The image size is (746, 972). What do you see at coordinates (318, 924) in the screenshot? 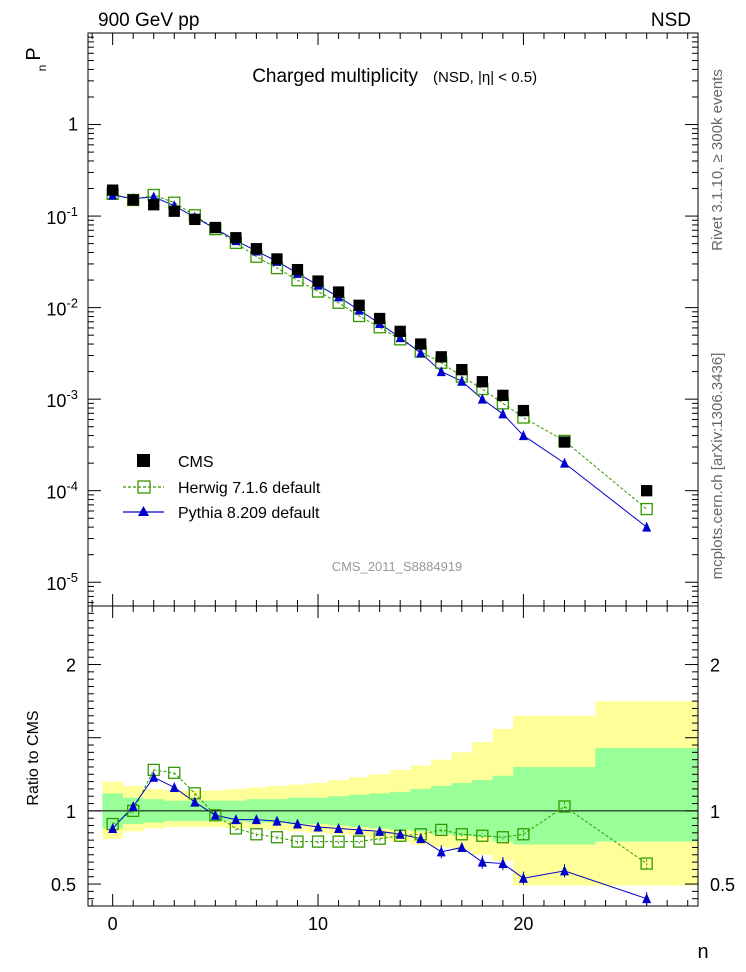
I see `x-tick-label: 10` at bounding box center [318, 924].